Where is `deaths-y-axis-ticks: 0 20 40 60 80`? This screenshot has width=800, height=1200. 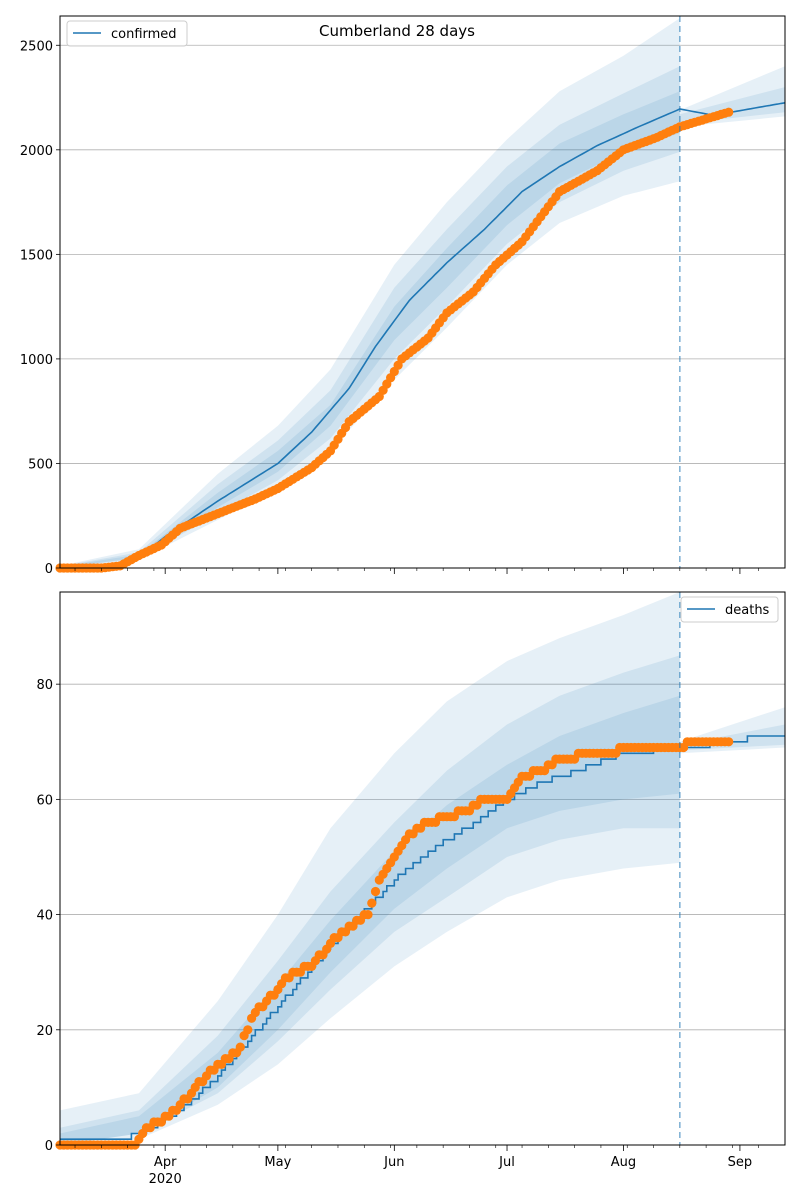
deaths-y-axis-ticks: 0 20 40 60 80 is located at coordinates (48, 916).